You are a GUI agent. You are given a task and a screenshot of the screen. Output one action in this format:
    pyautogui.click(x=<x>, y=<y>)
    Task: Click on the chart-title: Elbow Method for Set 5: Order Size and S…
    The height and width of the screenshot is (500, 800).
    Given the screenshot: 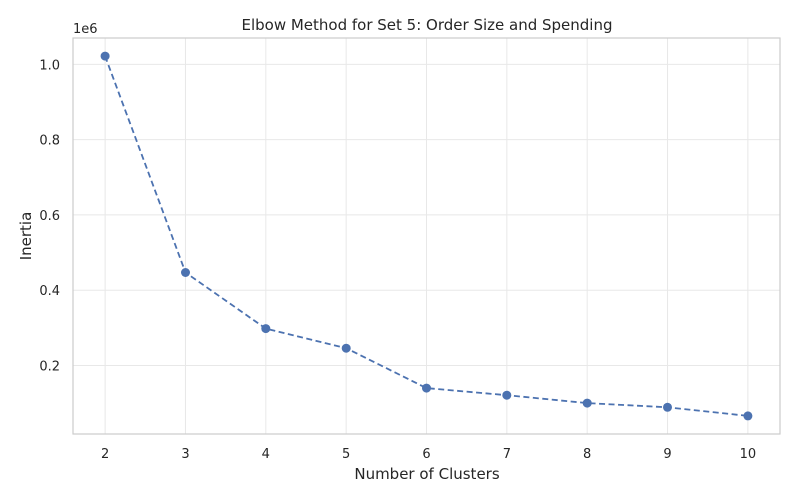 What is the action you would take?
    pyautogui.click(x=426, y=25)
    